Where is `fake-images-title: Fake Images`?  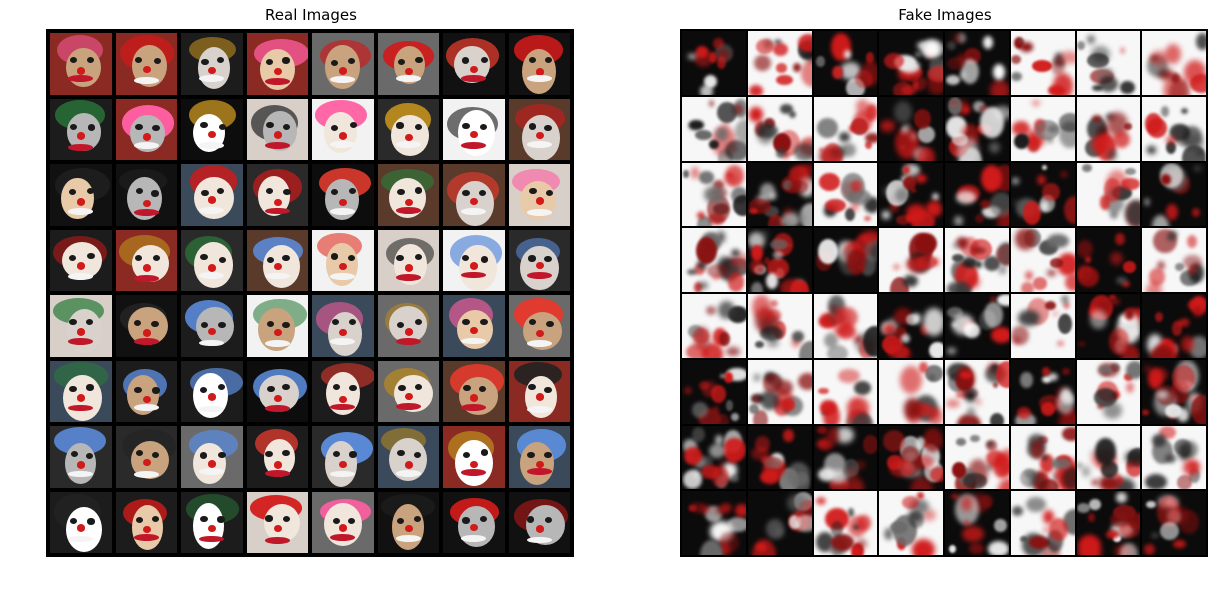 fake-images-title: Fake Images is located at coordinates (945, 15).